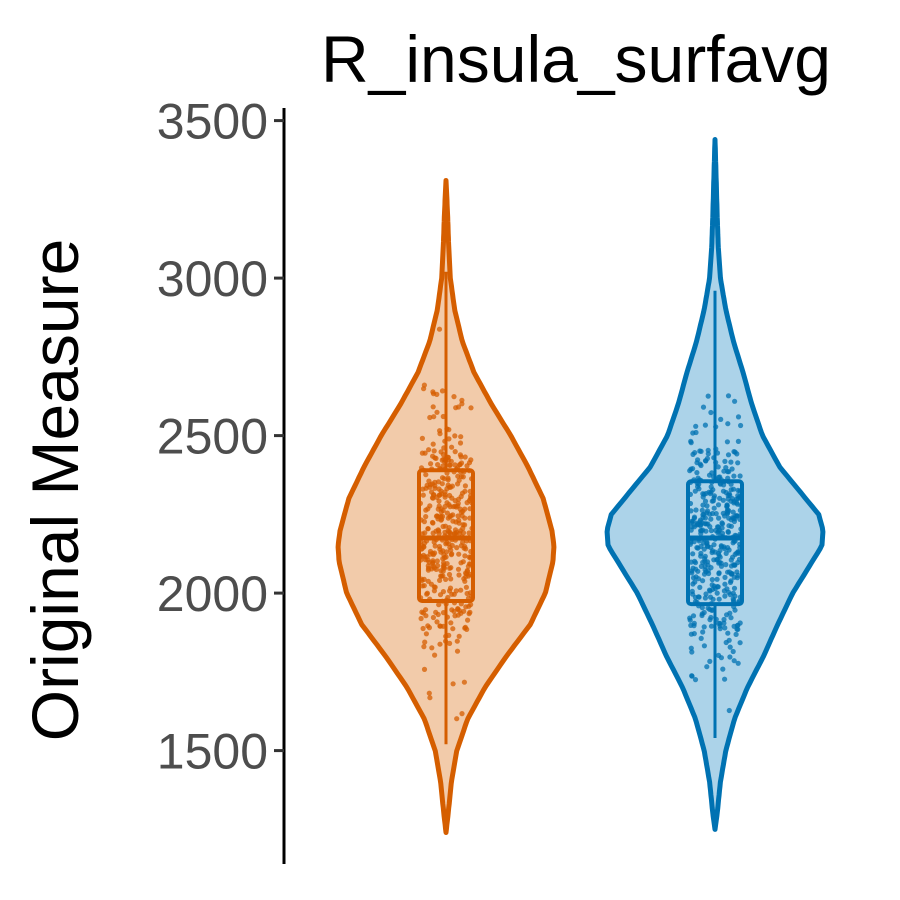  What do you see at coordinates (212, 122) in the screenshot?
I see `y-tick-label-4: 3500` at bounding box center [212, 122].